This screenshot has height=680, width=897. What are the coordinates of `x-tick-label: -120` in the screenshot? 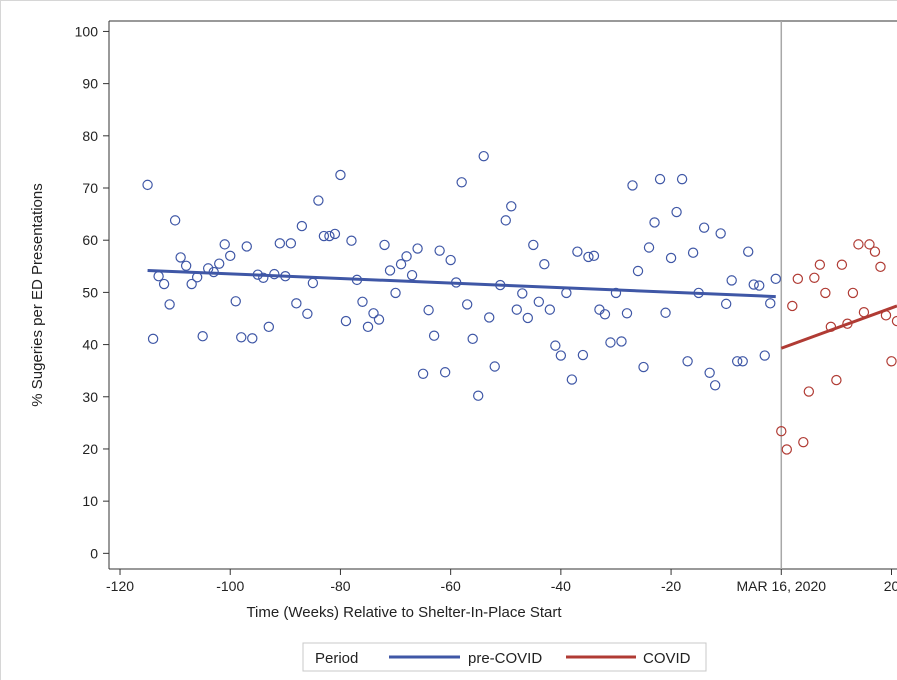 It's located at (120, 586).